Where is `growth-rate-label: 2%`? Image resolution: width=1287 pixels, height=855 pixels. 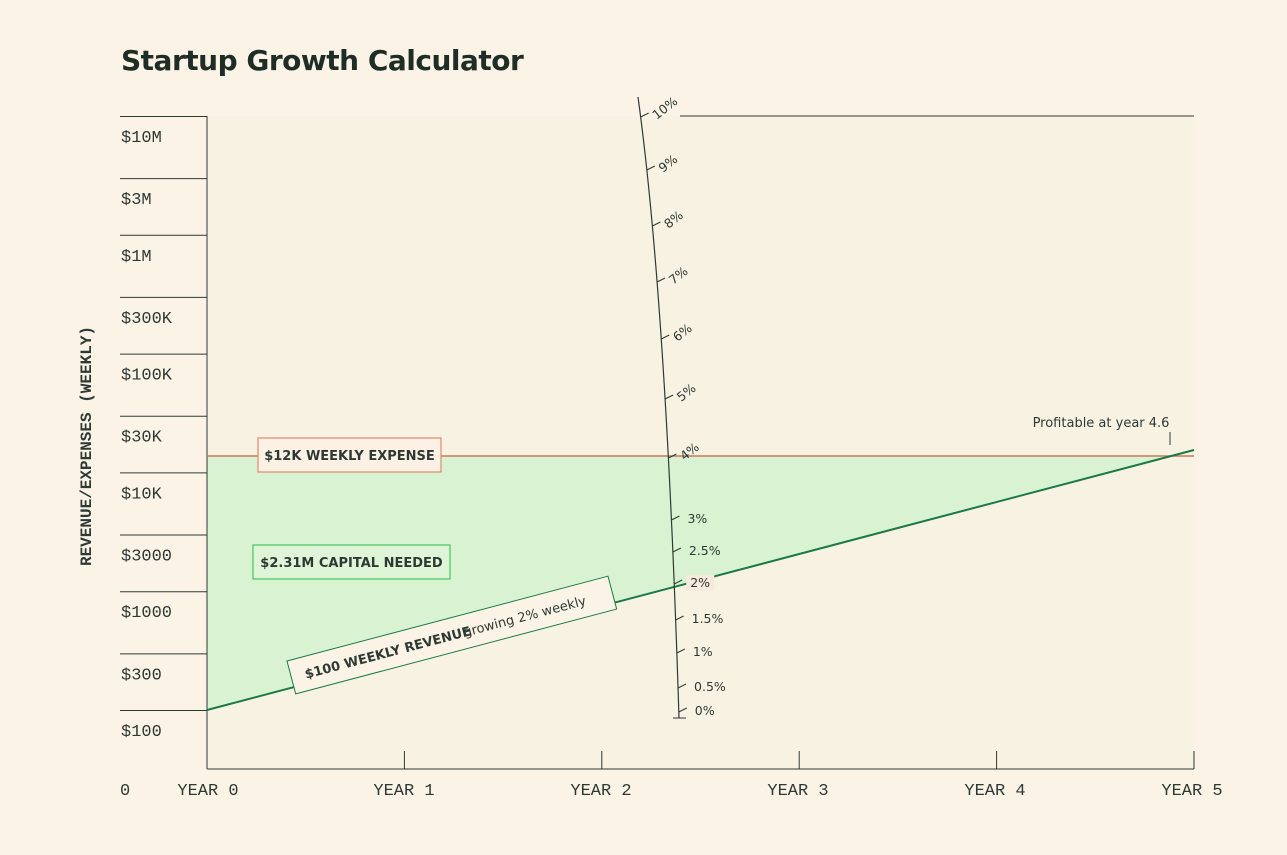
growth-rate-label: 2% is located at coordinates (700, 582).